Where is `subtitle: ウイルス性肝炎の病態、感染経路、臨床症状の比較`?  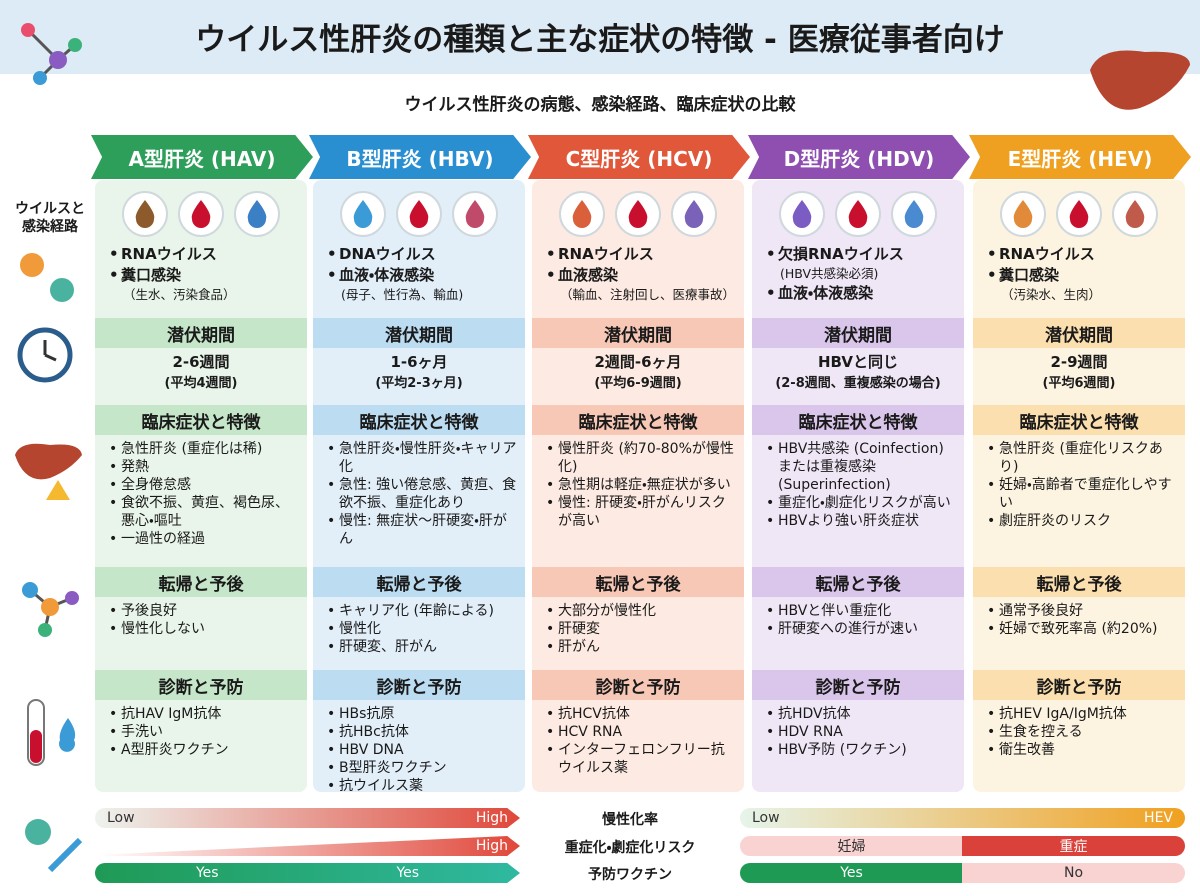
subtitle: ウイルス性肝炎の病態、感染経路、臨床症状の比較 is located at coordinates (600, 105).